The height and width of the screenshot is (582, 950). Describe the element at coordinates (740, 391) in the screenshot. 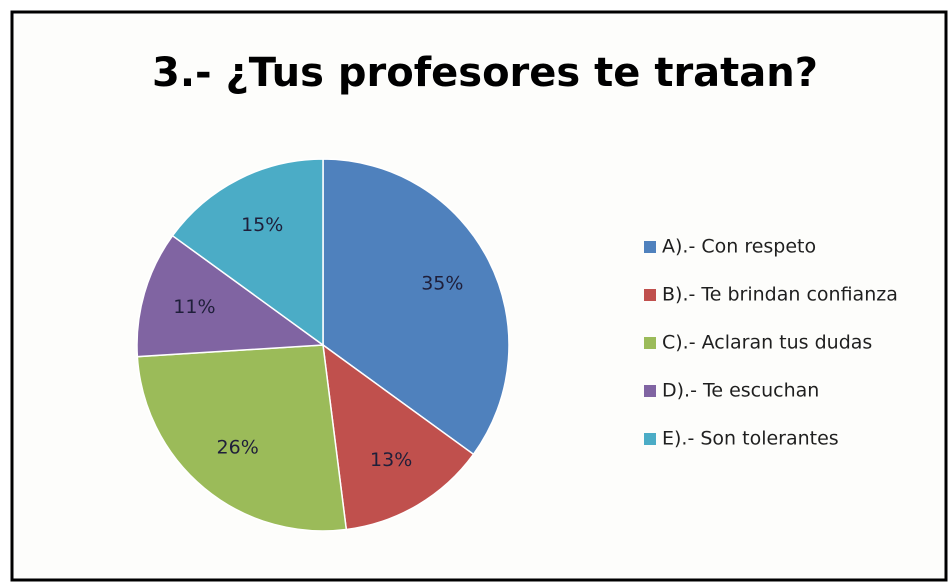

I see `legend-label: D).- Te escuchan` at that location.